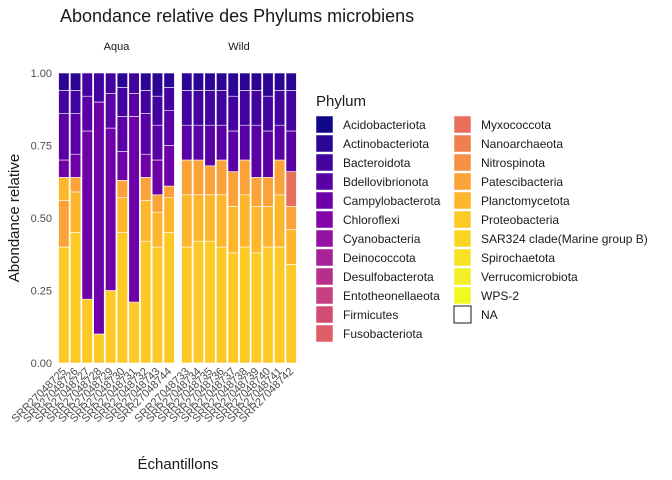 This screenshot has height=480, width=672. What do you see at coordinates (370, 315) in the screenshot?
I see `legend-label: Firmicutes` at bounding box center [370, 315].